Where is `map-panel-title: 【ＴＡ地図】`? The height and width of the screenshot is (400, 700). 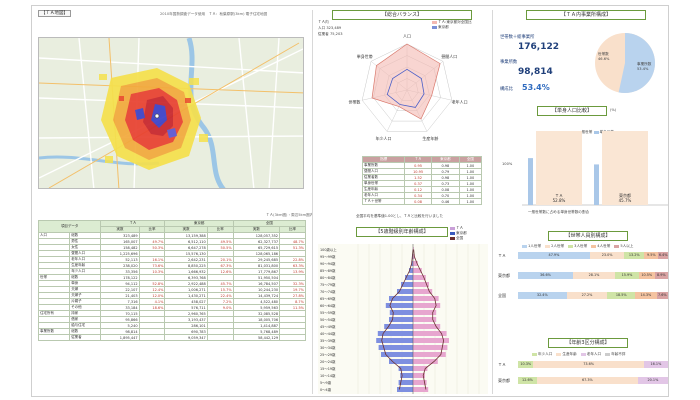 map-panel-title: 【ＴＡ地図】 is located at coordinates (54, 13).